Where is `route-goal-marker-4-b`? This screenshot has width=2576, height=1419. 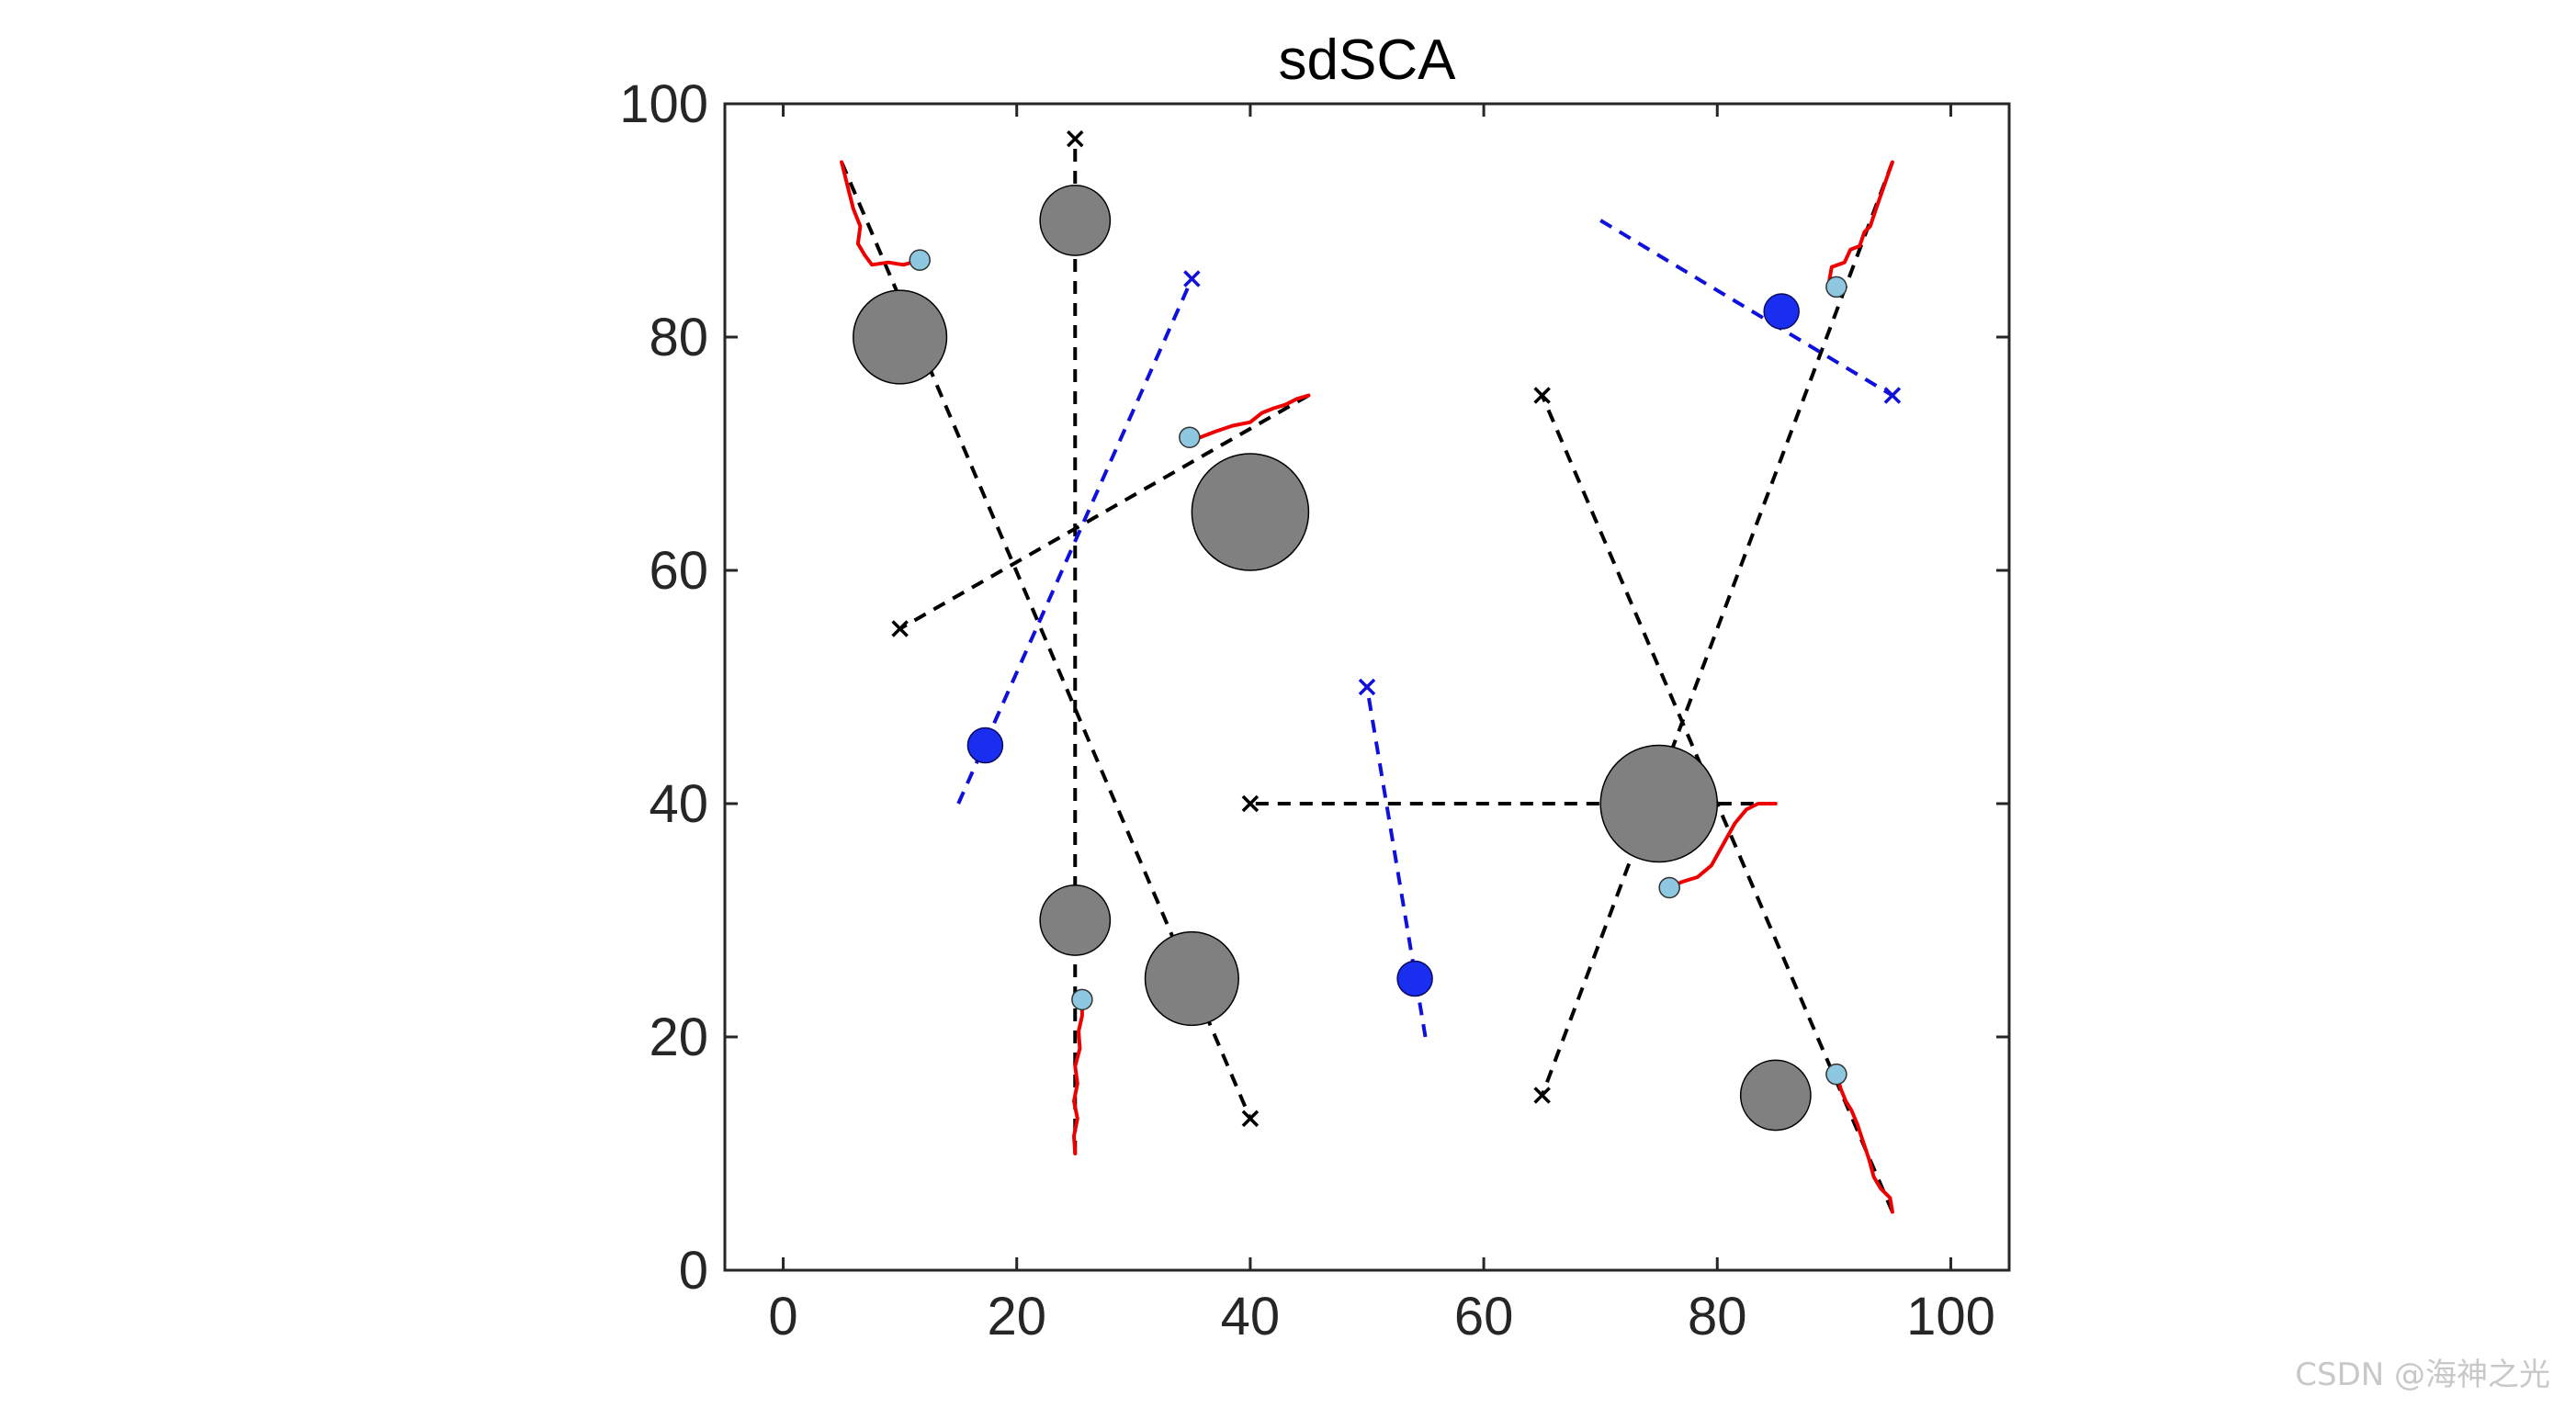 route-goal-marker-4-b is located at coordinates (1250, 803).